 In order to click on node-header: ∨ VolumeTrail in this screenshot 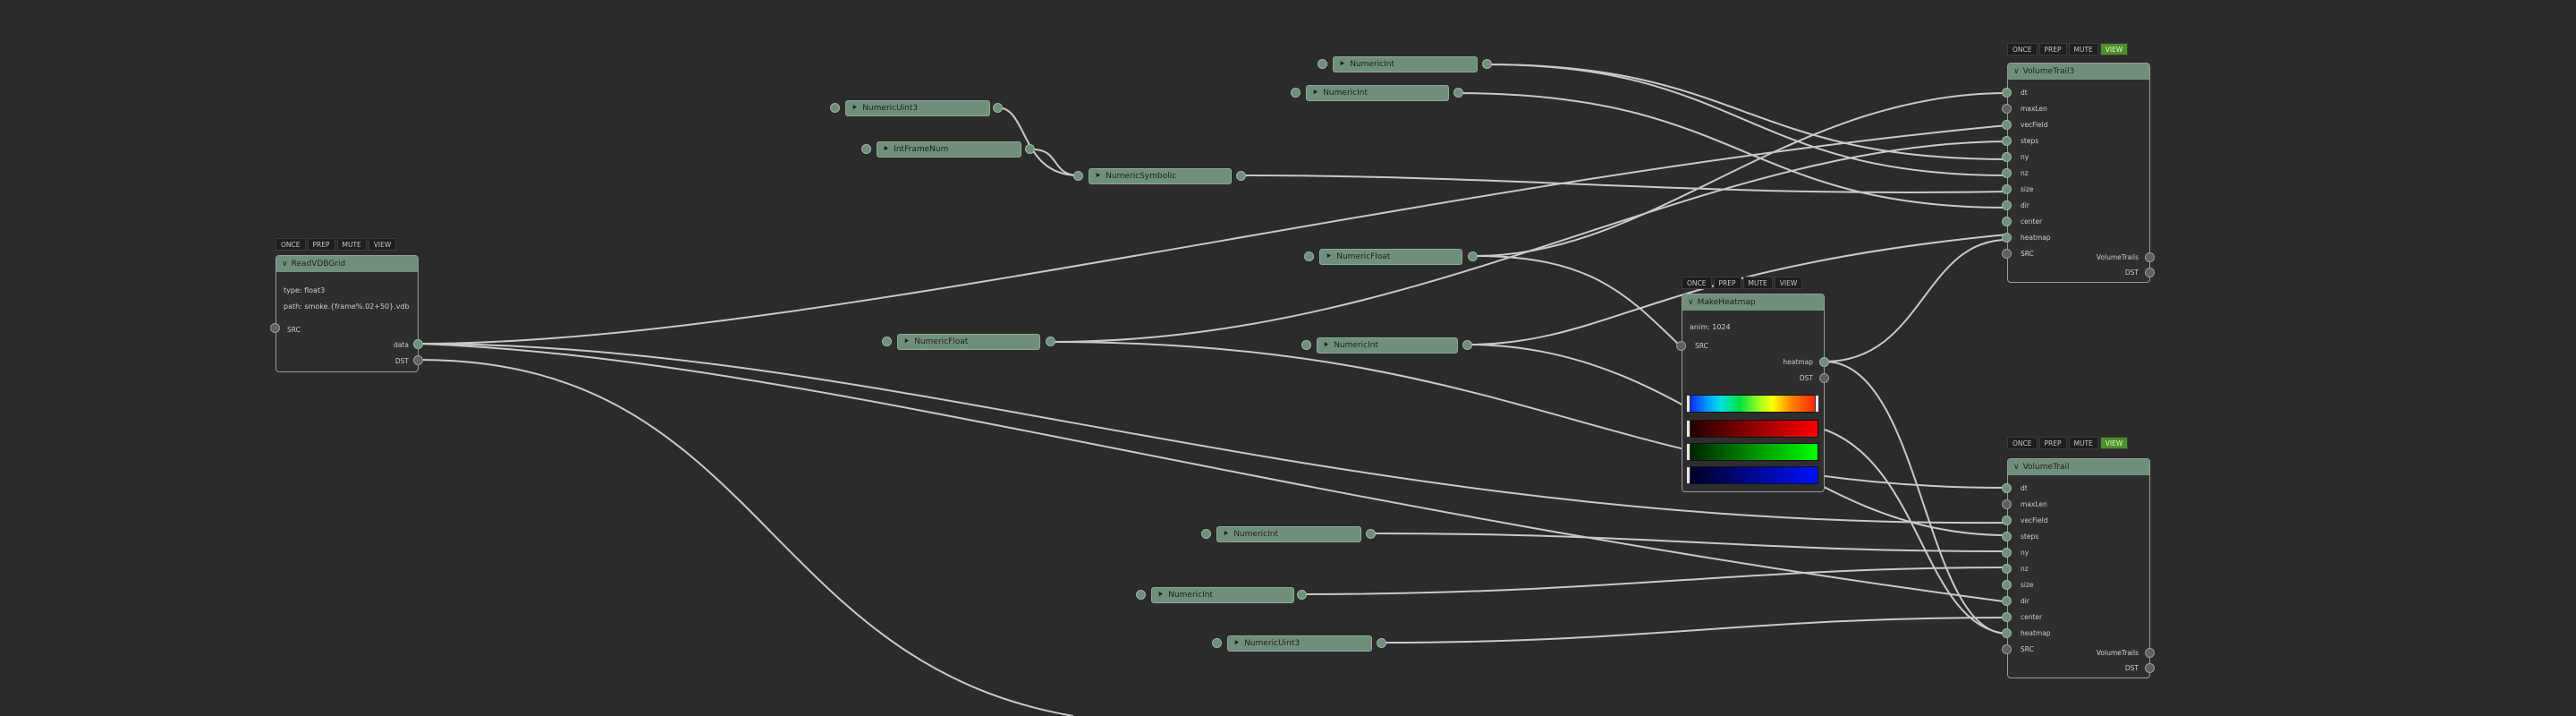, I will do `click(2078, 467)`.